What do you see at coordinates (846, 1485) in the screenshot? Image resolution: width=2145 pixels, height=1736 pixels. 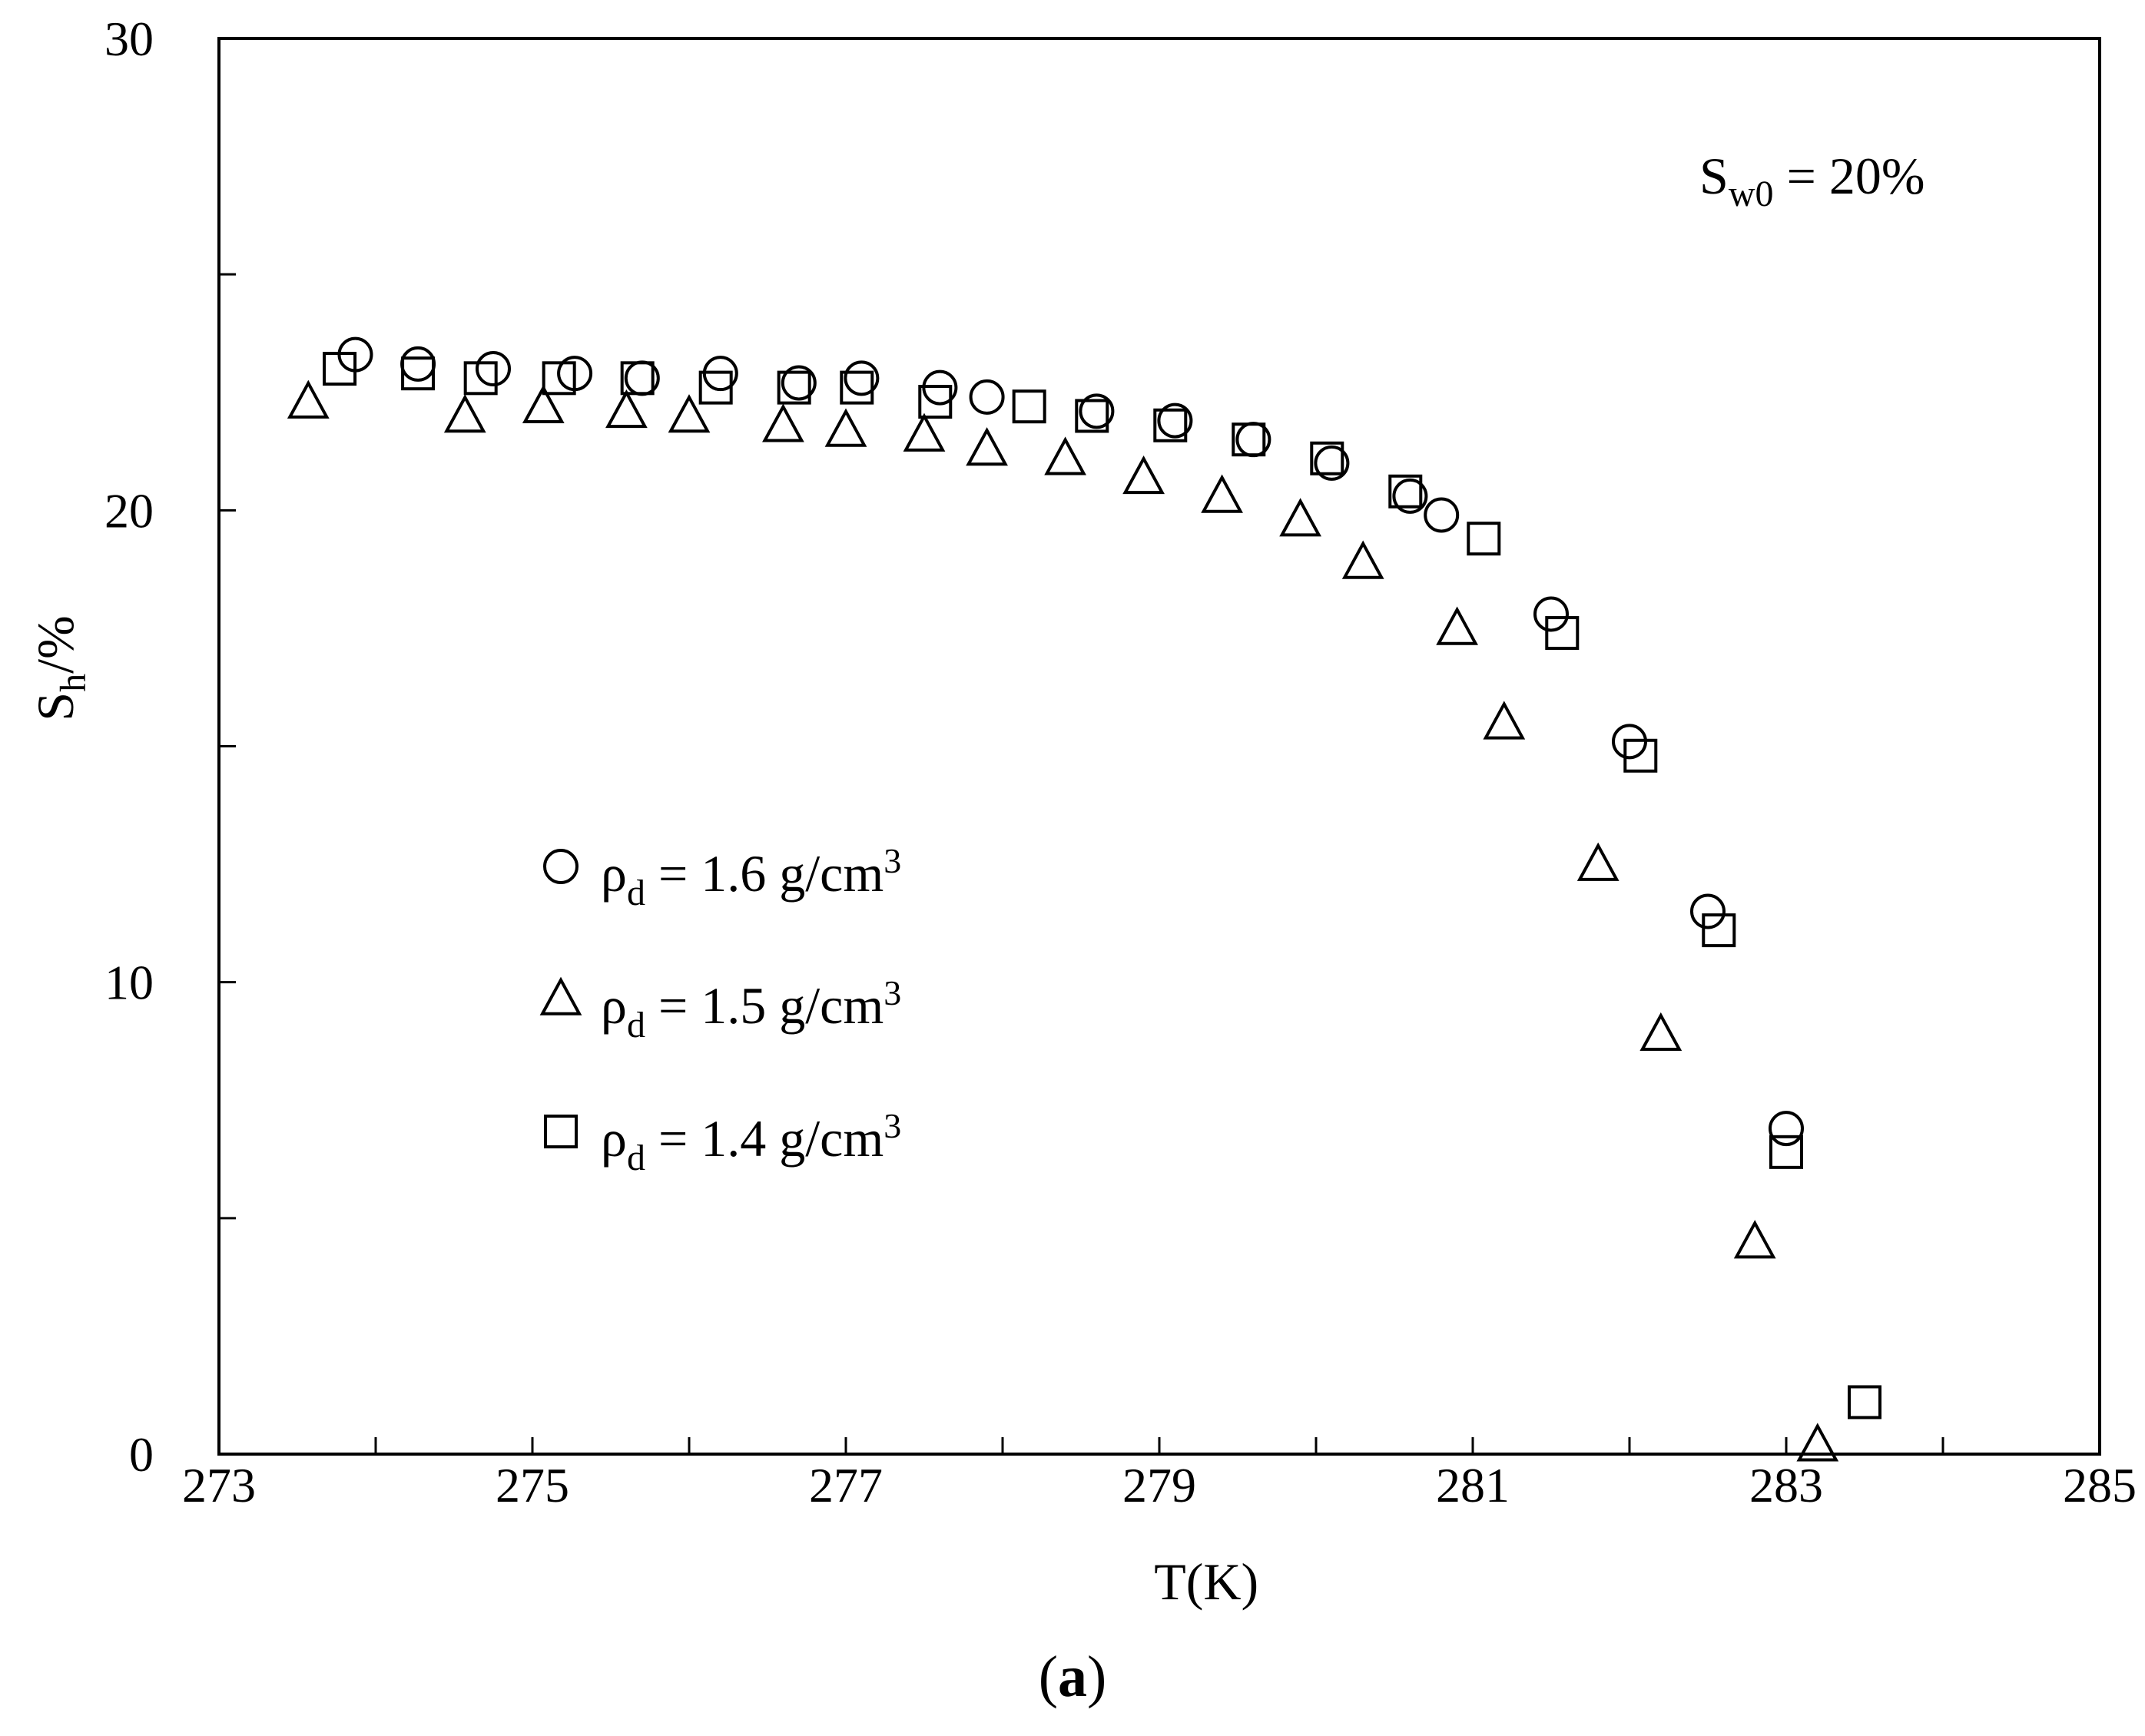 I see `x-tick-label: 277` at bounding box center [846, 1485].